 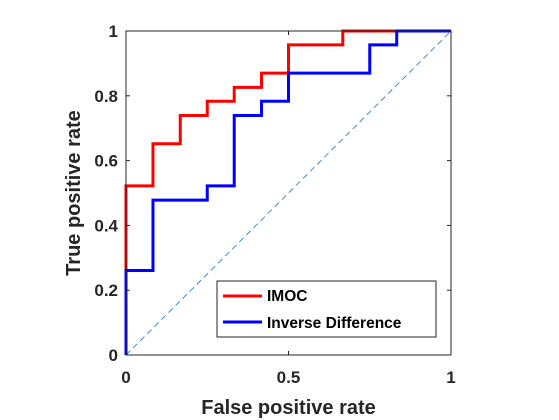 What do you see at coordinates (450, 377) in the screenshot?
I see `x-tick-label: 1` at bounding box center [450, 377].